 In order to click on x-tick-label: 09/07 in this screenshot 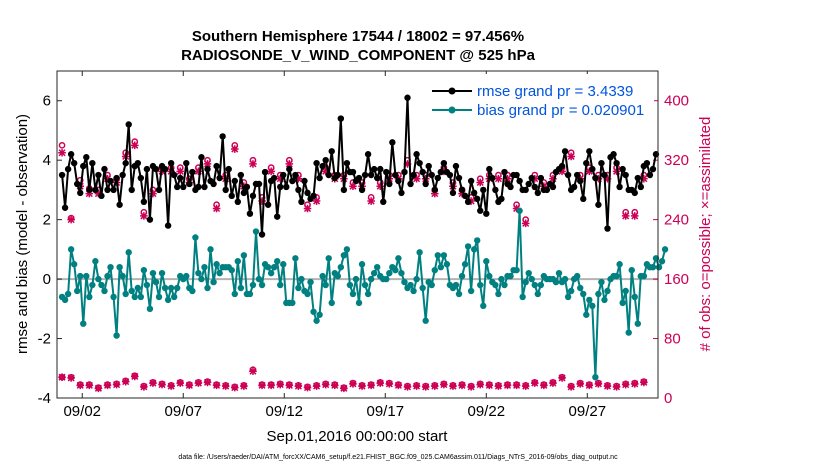, I will do `click(183, 411)`.